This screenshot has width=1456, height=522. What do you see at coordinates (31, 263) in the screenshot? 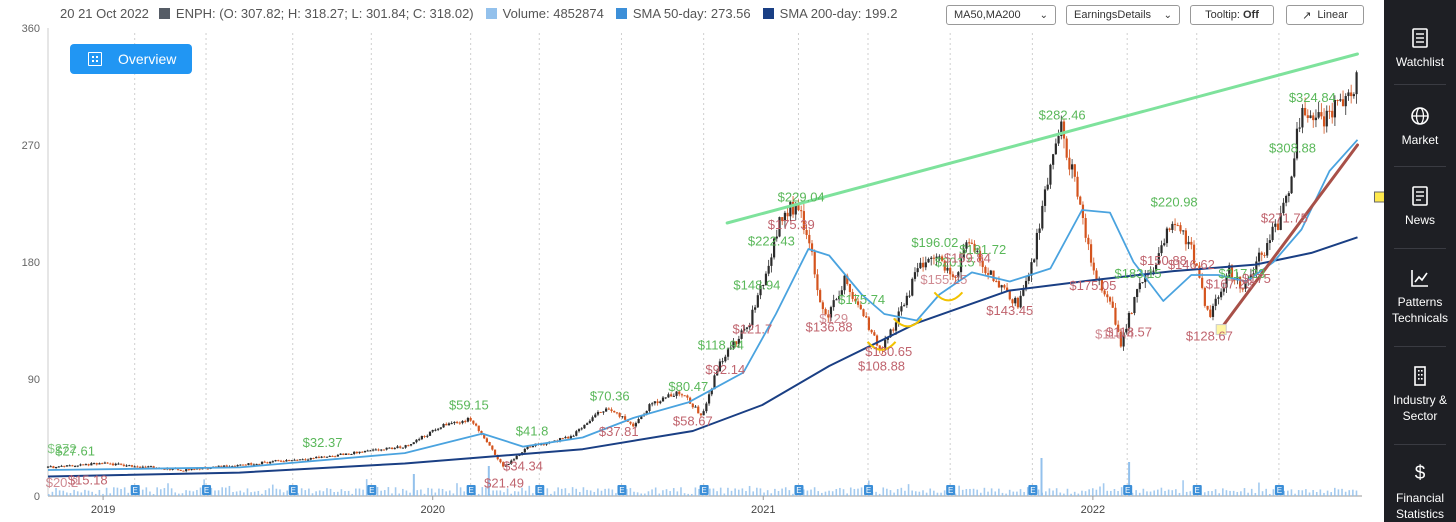
I see `y-tick-label: 180` at bounding box center [31, 263].